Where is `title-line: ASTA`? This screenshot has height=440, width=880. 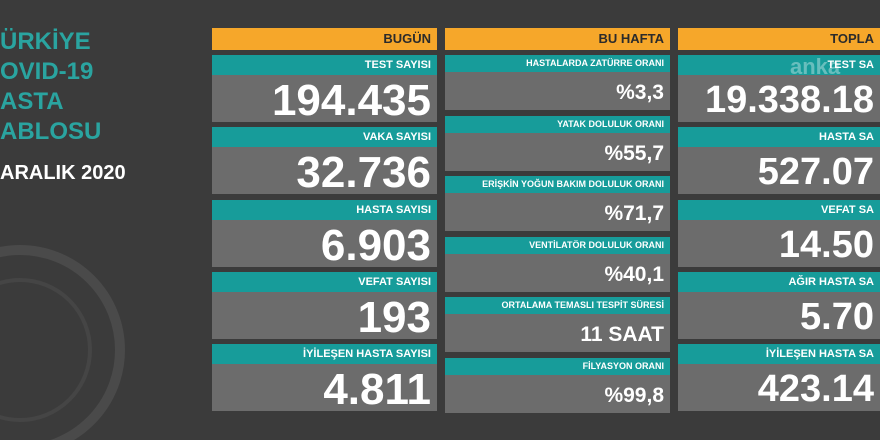
title-line: ASTA is located at coordinates (32, 101).